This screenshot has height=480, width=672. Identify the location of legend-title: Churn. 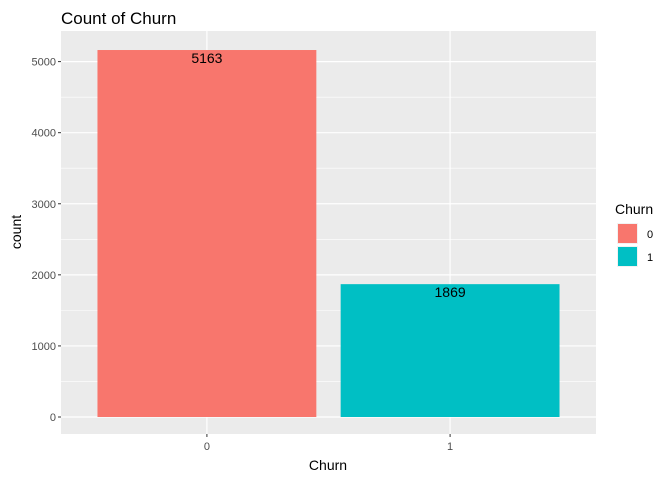
(634, 209).